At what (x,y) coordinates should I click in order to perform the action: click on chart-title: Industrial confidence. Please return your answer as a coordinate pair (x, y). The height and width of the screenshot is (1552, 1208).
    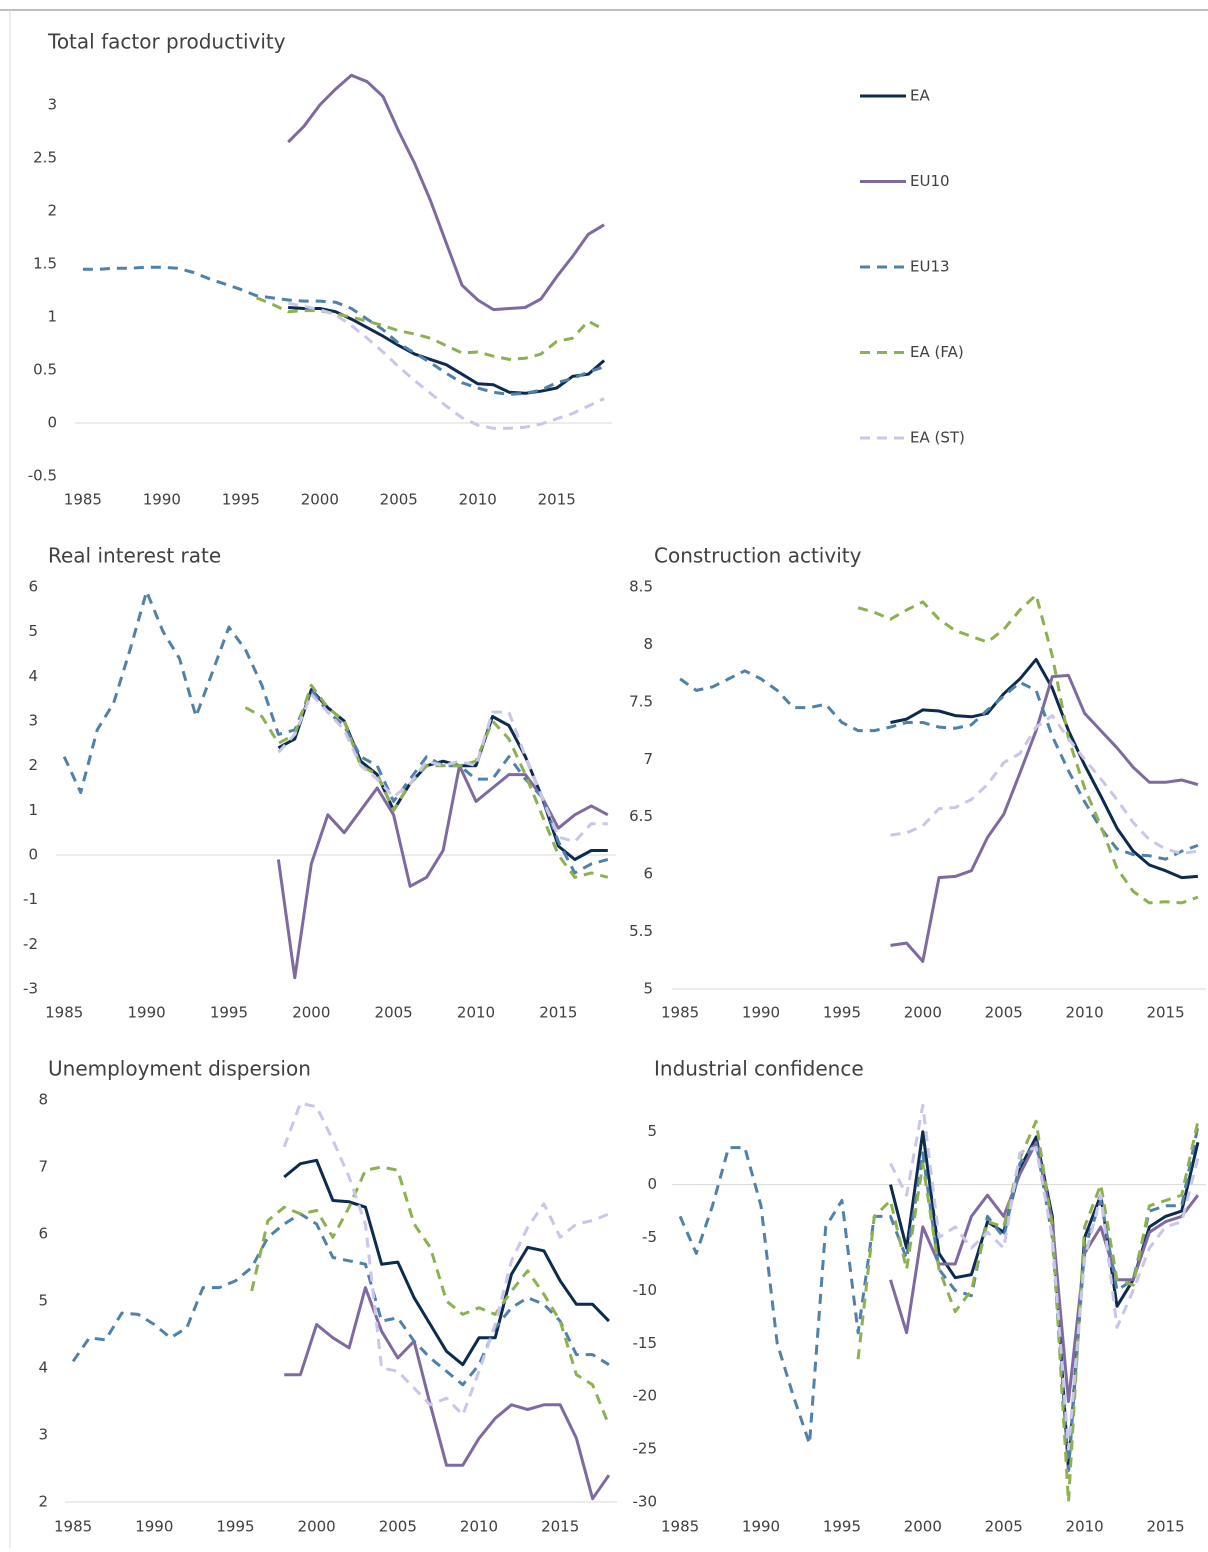
    Looking at the image, I should click on (759, 1069).